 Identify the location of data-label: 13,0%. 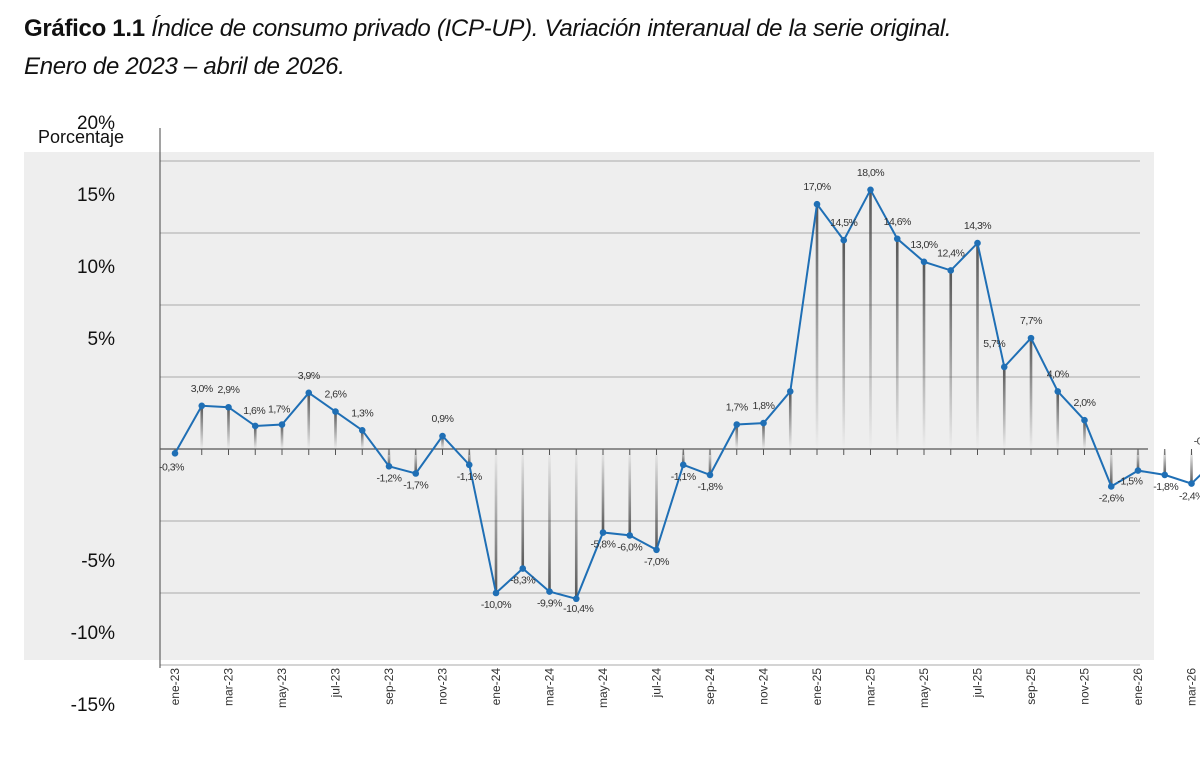
(923, 245).